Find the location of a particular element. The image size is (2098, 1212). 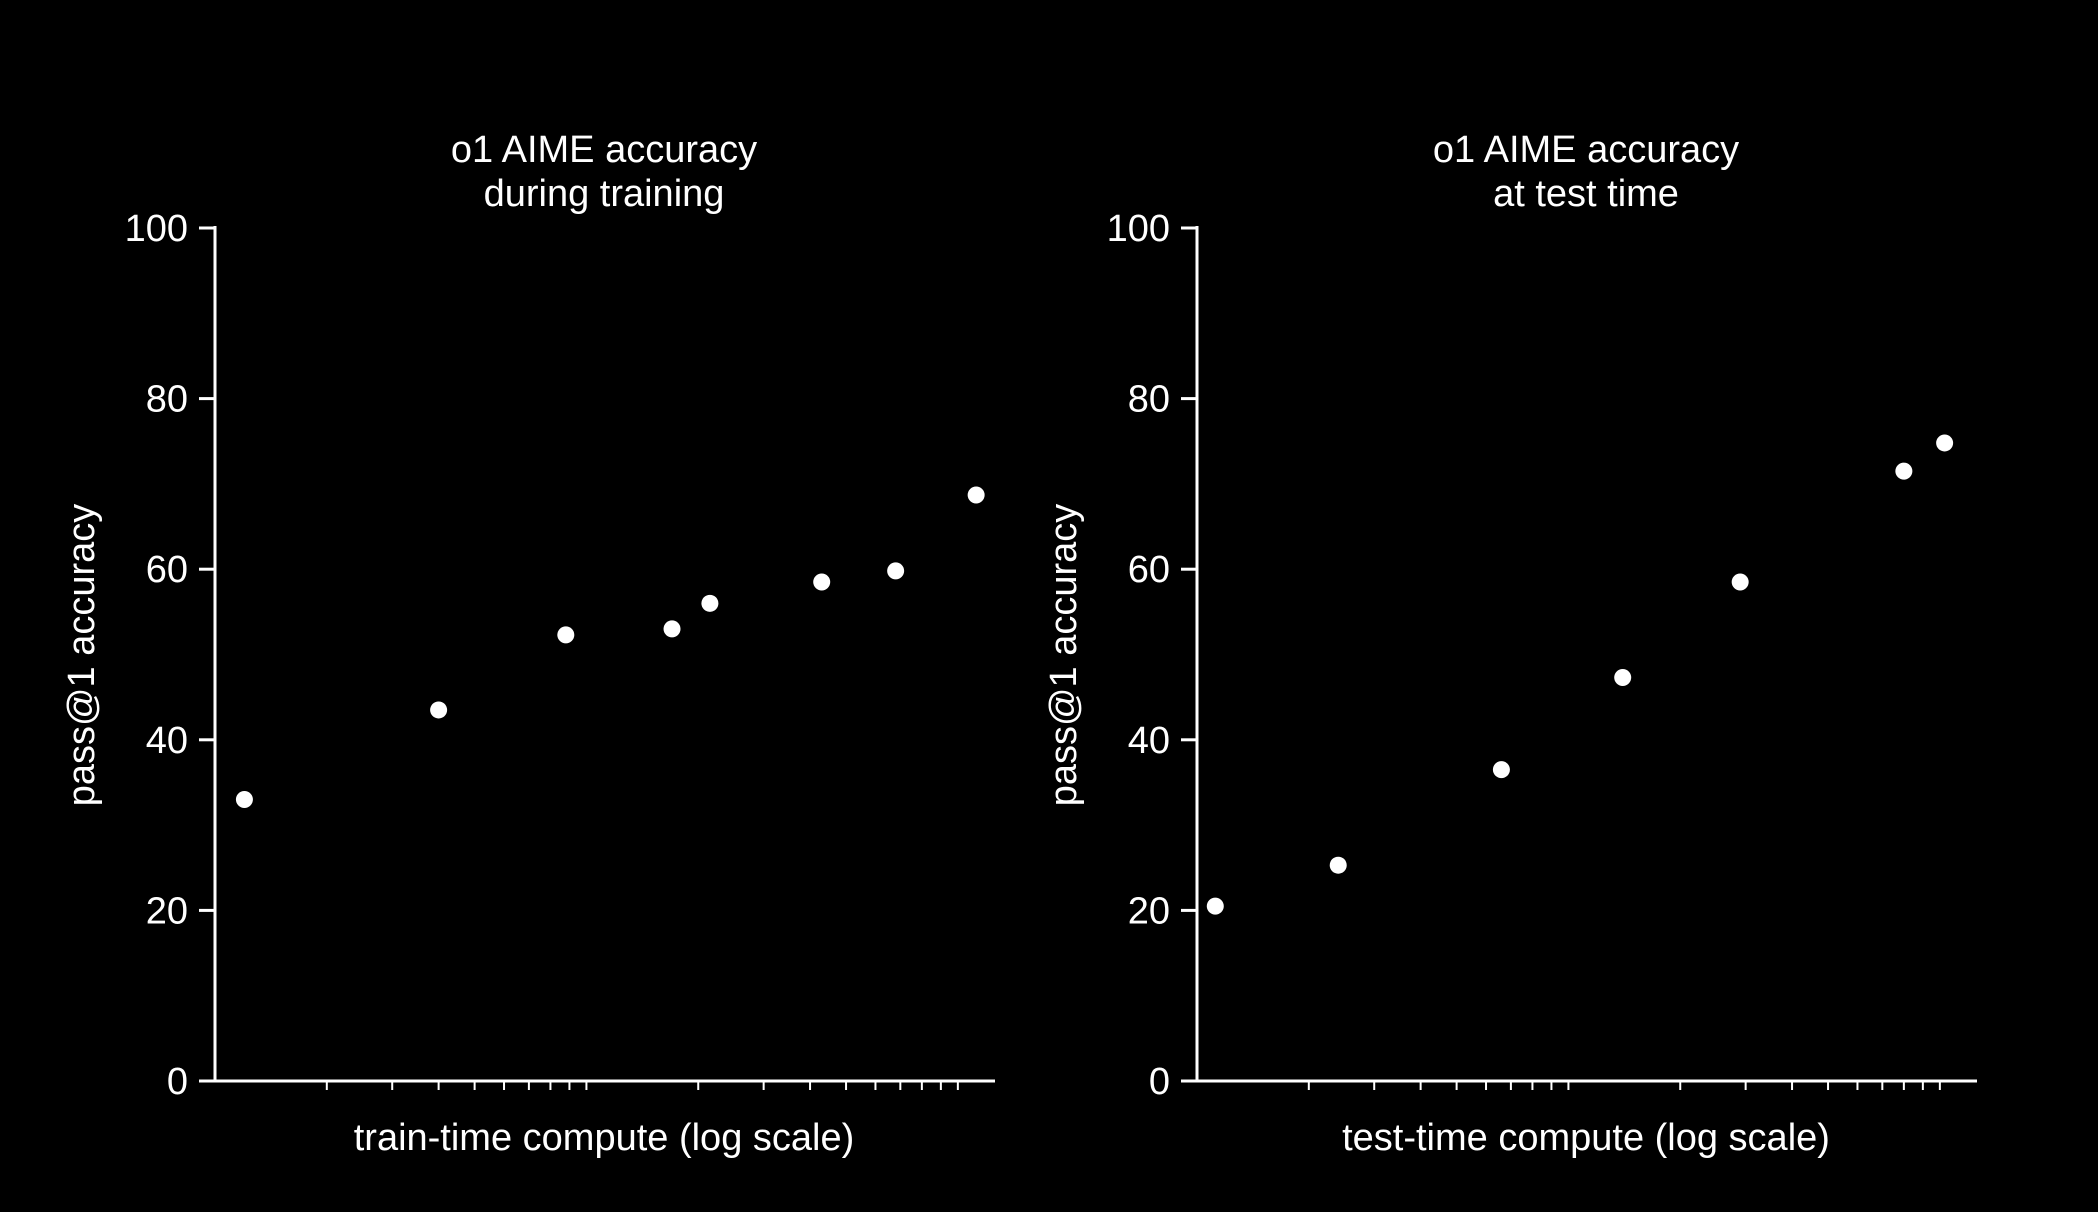

chart-title-line-2: at test time is located at coordinates (1586, 194).